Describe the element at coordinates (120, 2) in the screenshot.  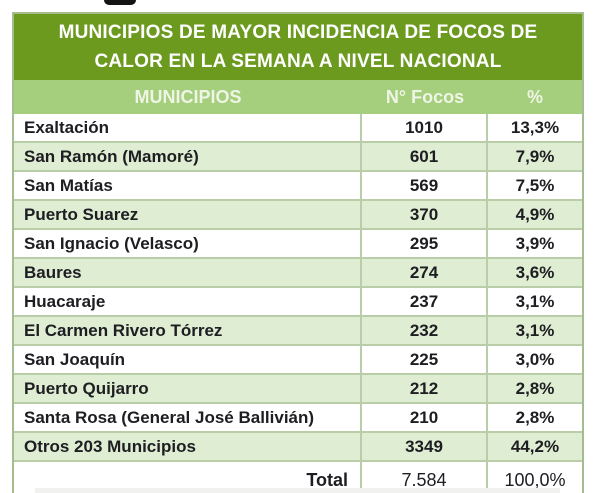
I see `cropped-logo-remnant` at that location.